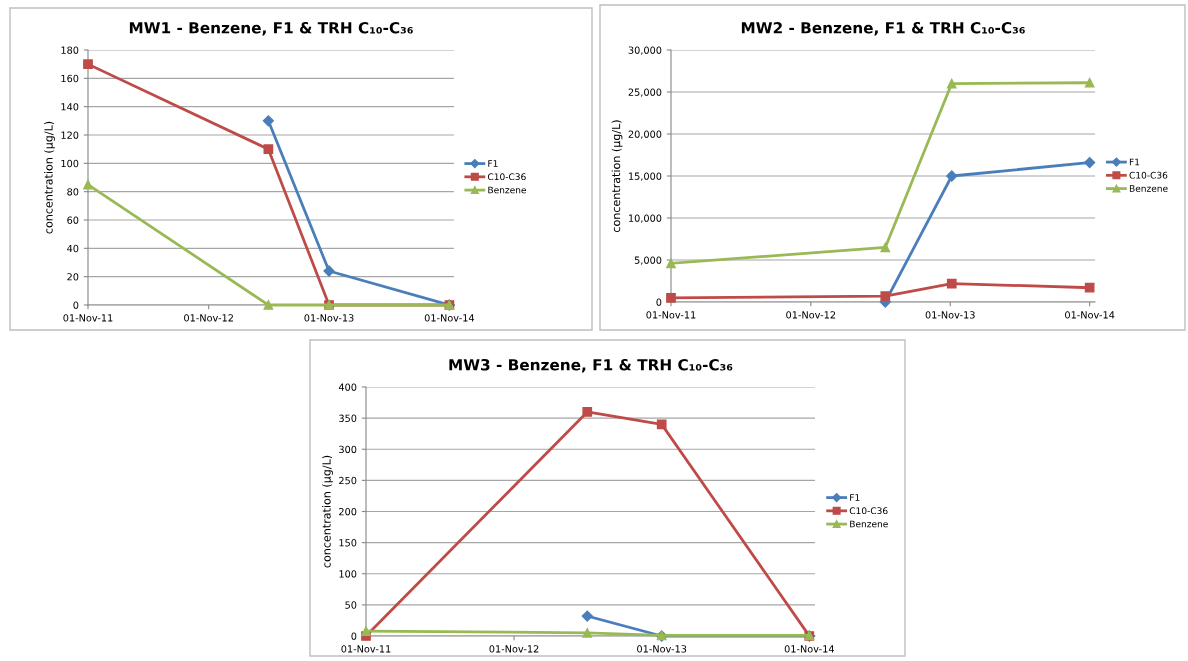 The image size is (1188, 661). What do you see at coordinates (70, 78) in the screenshot?
I see `y-tick-label: 160` at bounding box center [70, 78].